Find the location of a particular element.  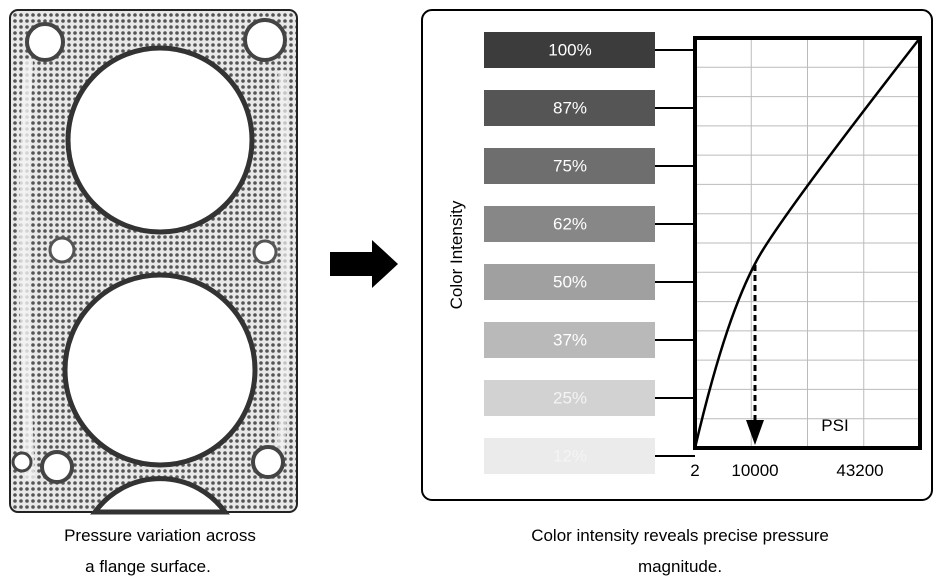

x-axis-label: PSI is located at coordinates (834, 425).